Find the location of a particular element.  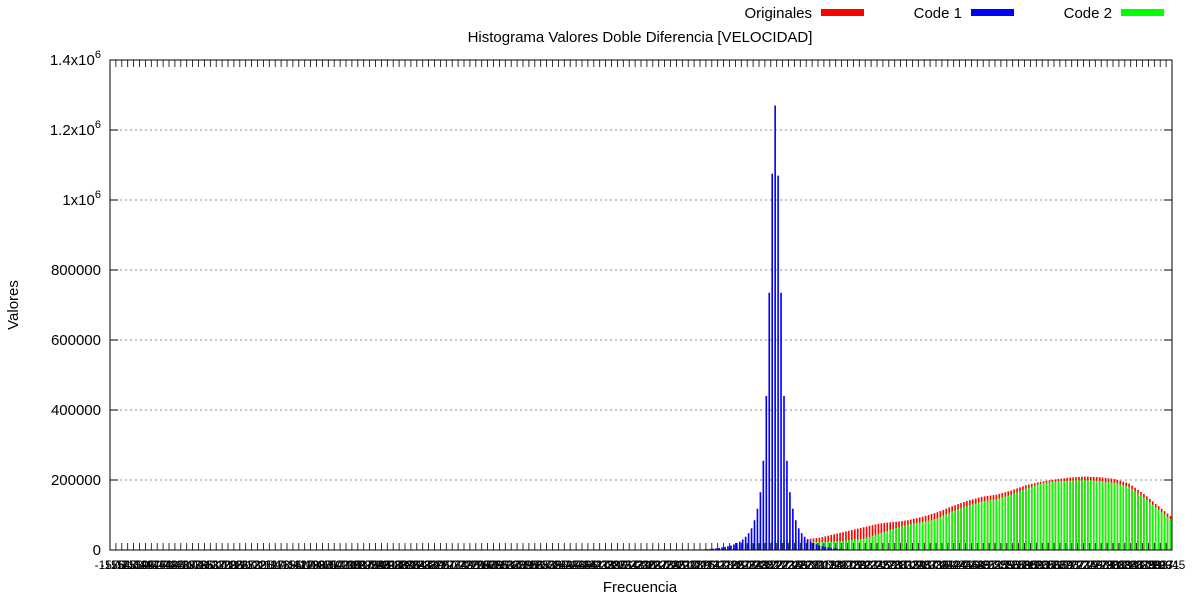

x-tick-label: -2847 is located at coordinates (416, 565).